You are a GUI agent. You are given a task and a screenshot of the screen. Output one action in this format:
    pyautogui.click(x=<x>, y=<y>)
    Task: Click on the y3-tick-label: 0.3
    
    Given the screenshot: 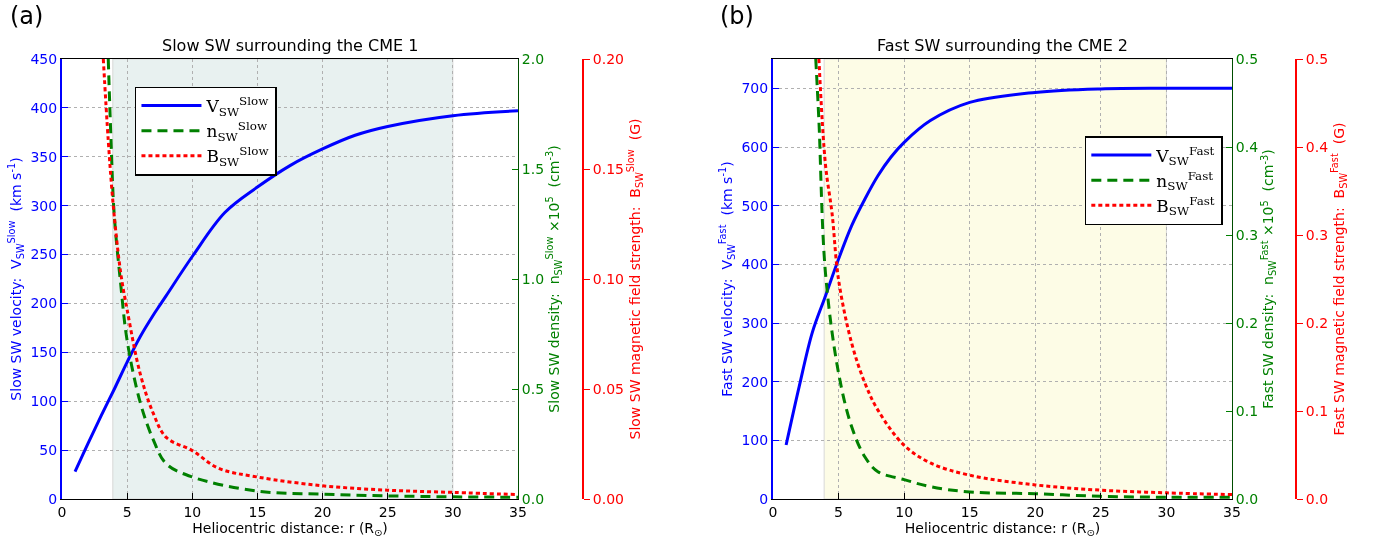 What is the action you would take?
    pyautogui.click(x=1317, y=234)
    